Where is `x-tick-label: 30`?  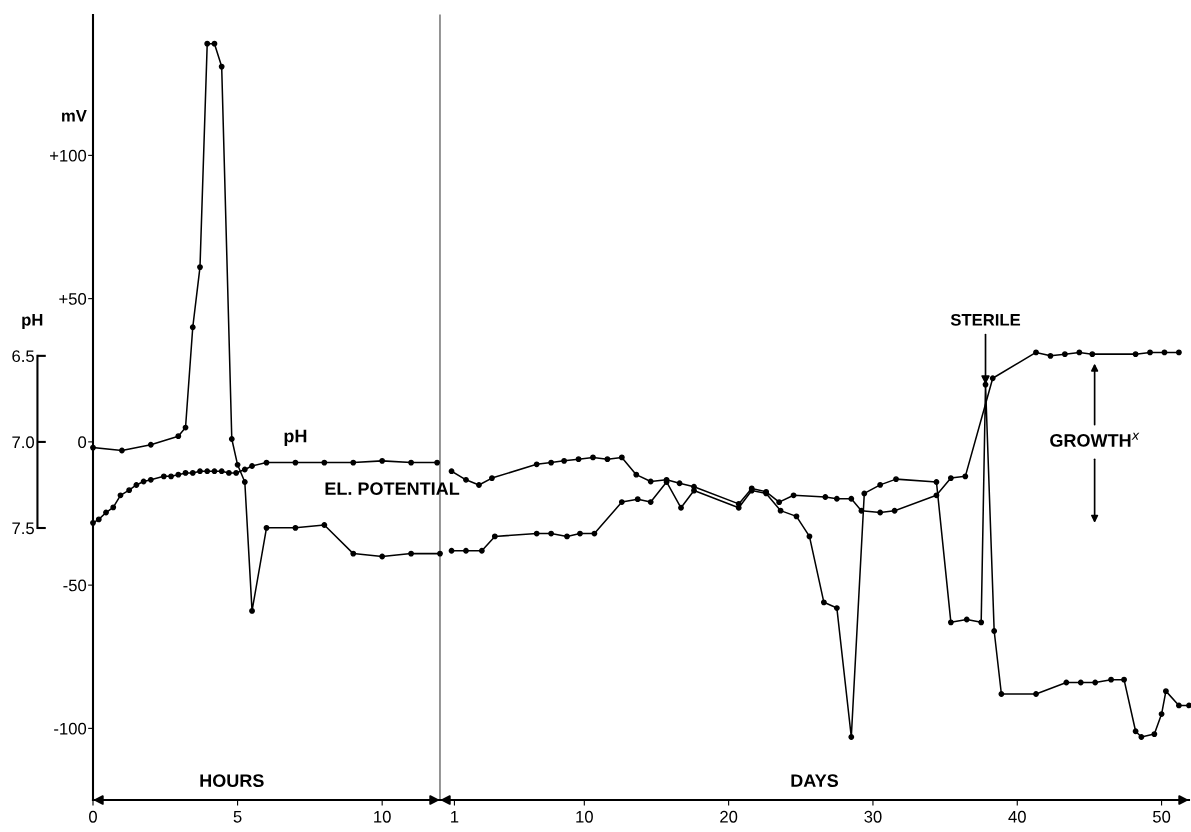 x-tick-label: 30 is located at coordinates (873, 816).